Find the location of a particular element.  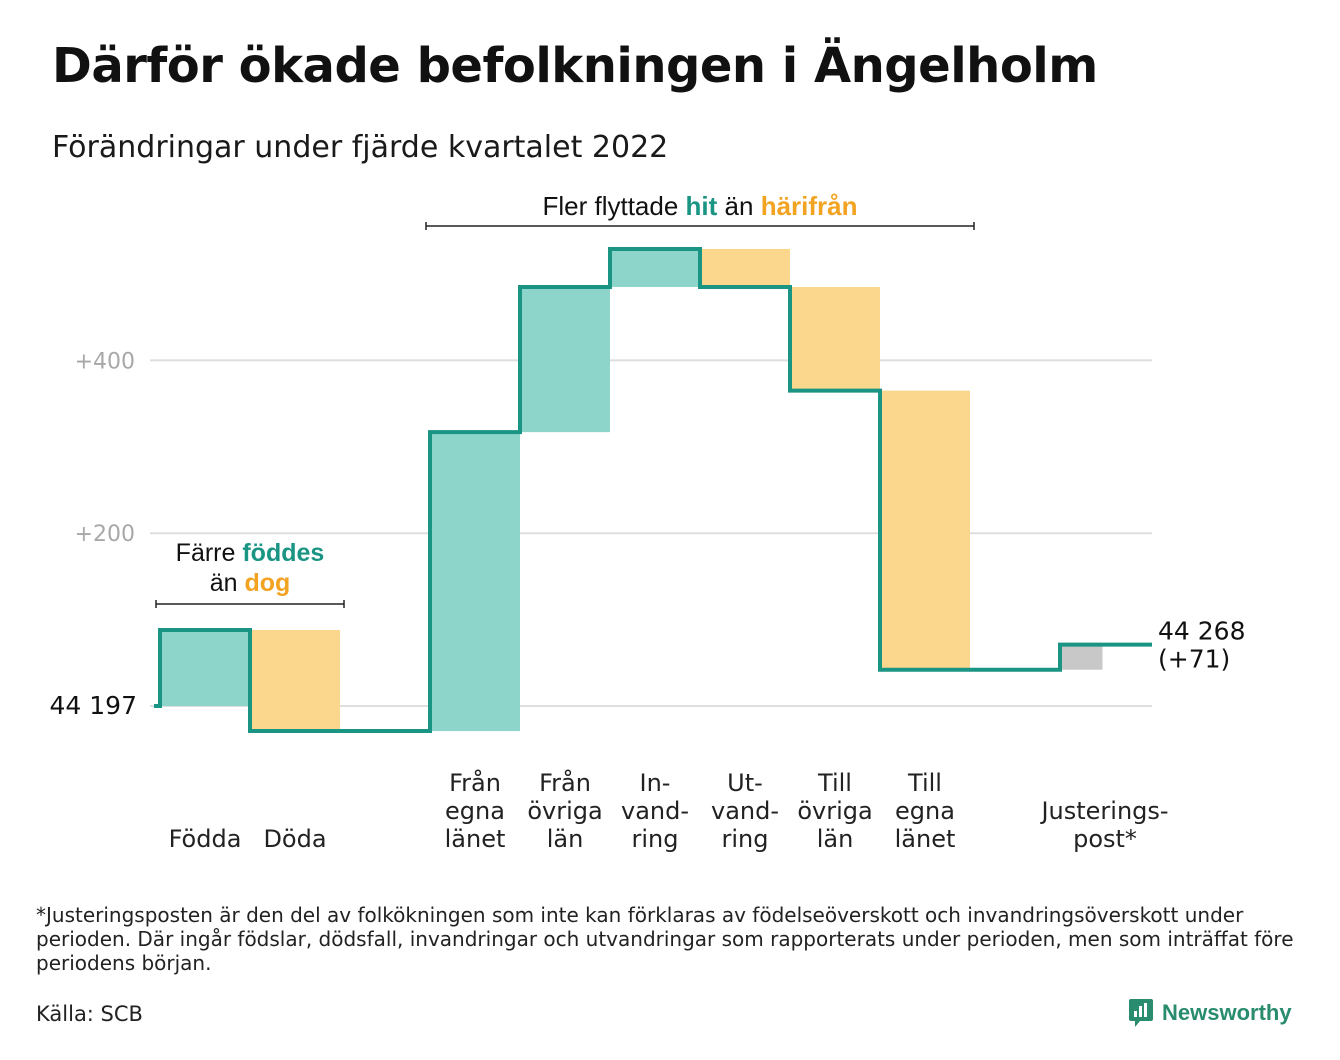

chart-title: Därför ökade befolkningen i Ängelholm is located at coordinates (575, 66).